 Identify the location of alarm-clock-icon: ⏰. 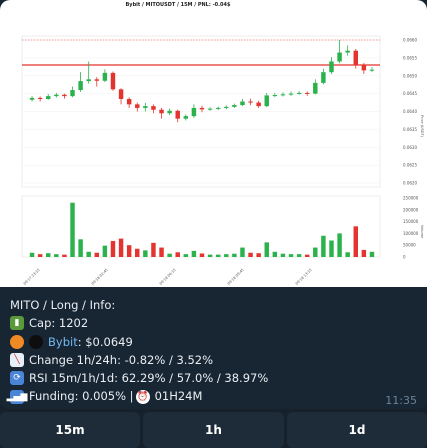
(142, 396).